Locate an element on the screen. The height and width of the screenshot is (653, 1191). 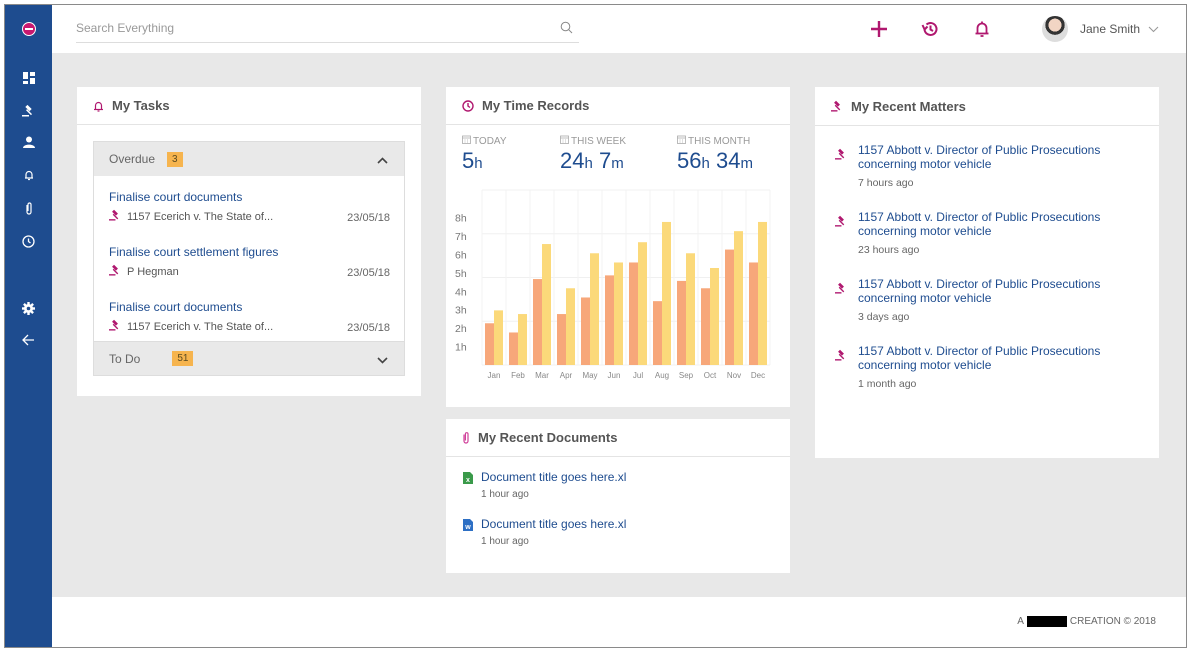
dashboard-icon is located at coordinates (28, 78).